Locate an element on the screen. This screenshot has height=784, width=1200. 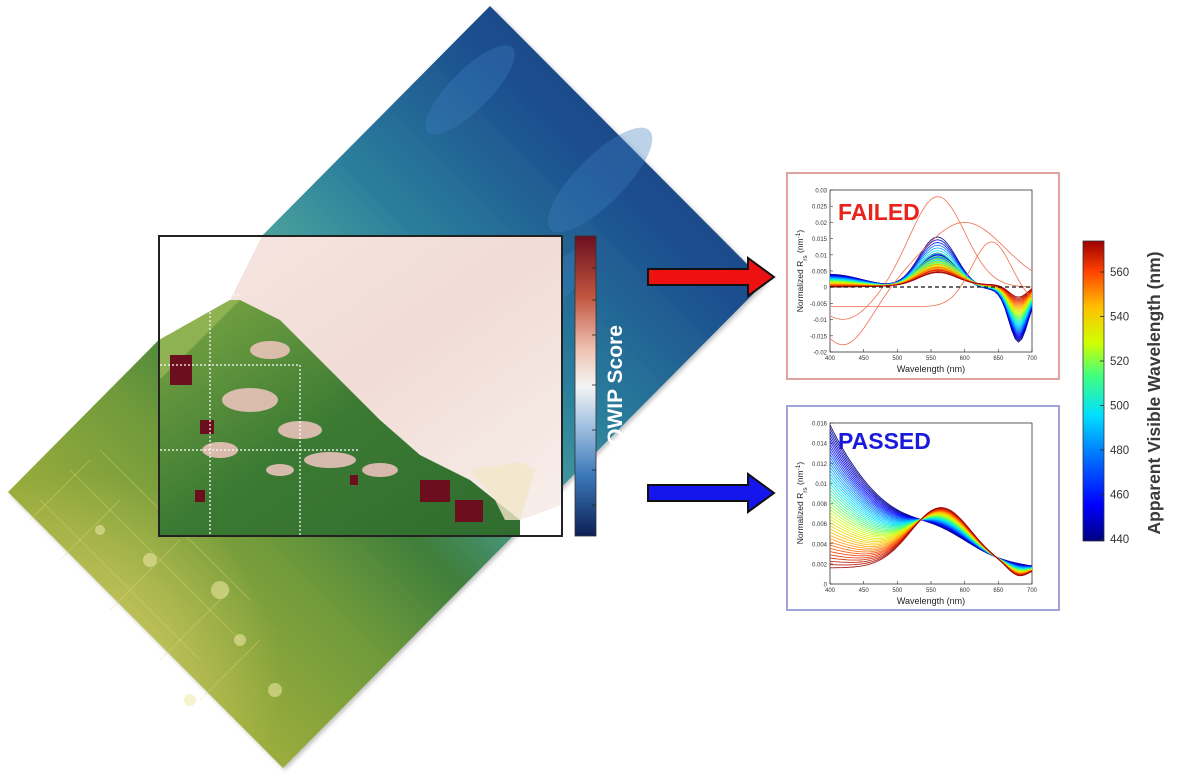
wavelength-tick-label: 480 is located at coordinates (1119, 451).